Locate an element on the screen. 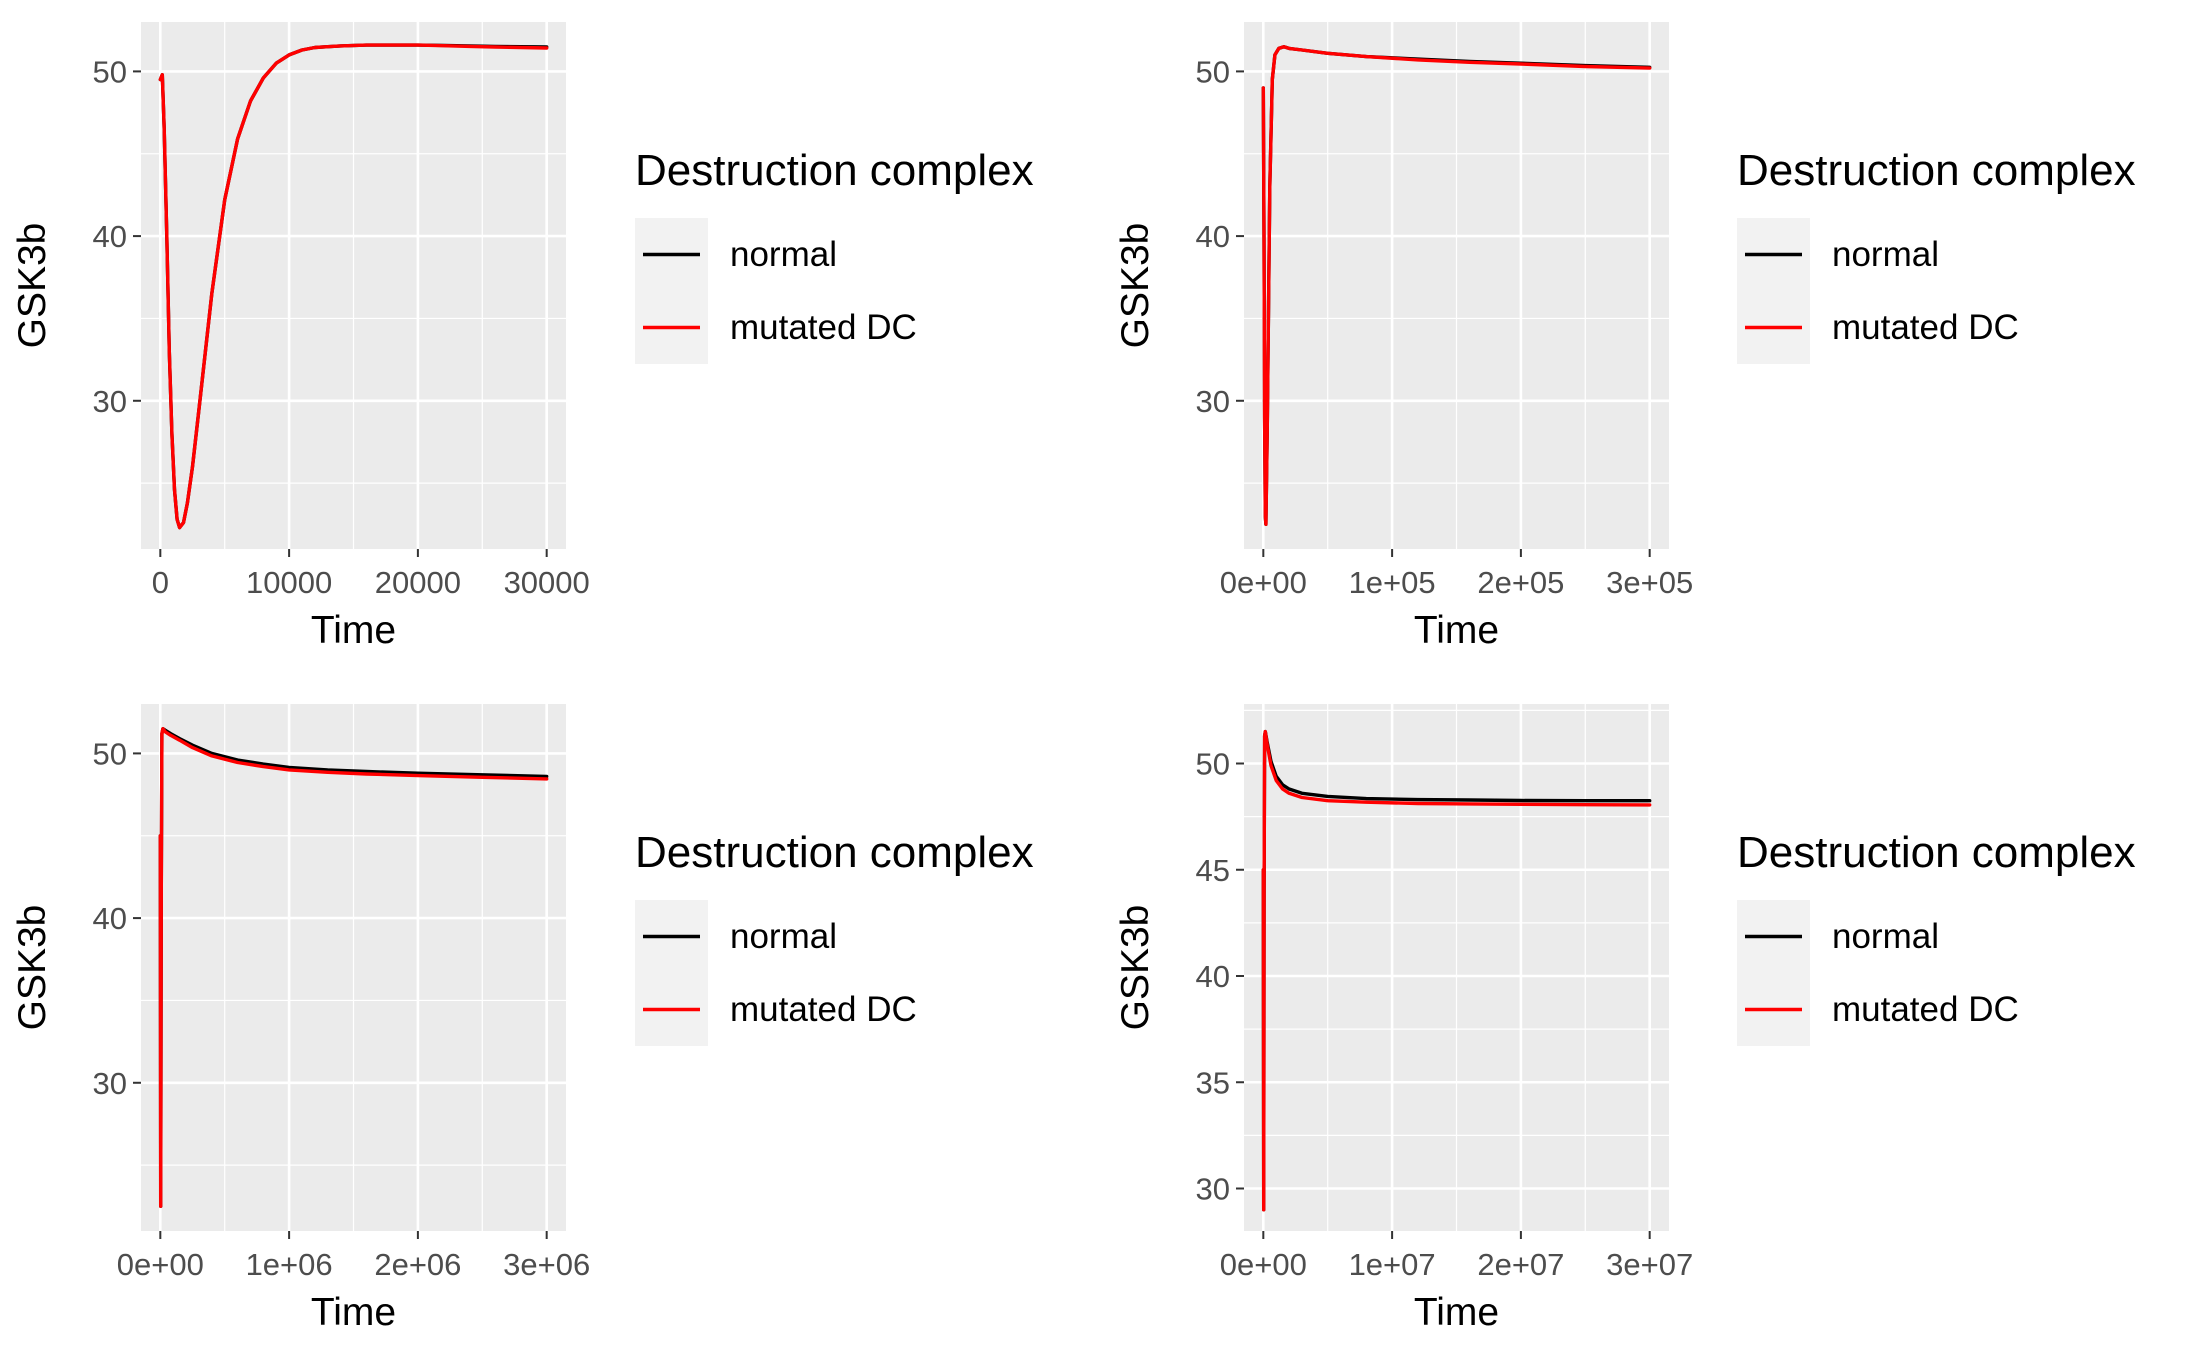 This screenshot has height=1350, width=2187. x-tick-label: 2e+06 is located at coordinates (417, 1264).